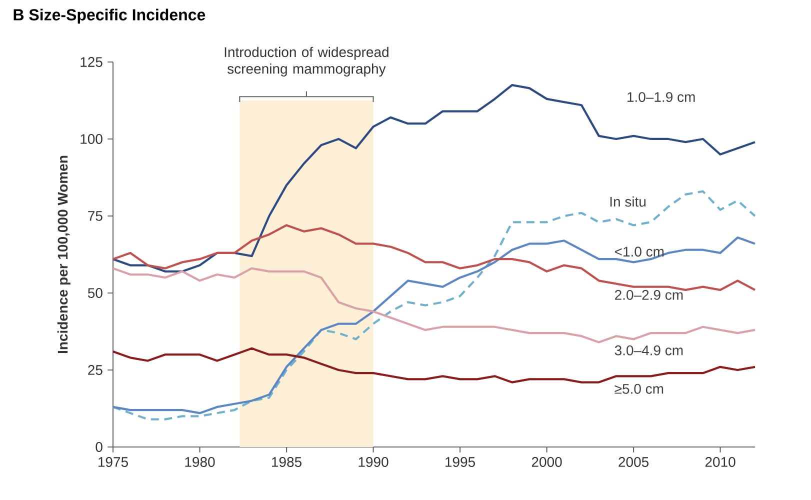  Describe the element at coordinates (628, 201) in the screenshot. I see `series-label: In situ` at that location.